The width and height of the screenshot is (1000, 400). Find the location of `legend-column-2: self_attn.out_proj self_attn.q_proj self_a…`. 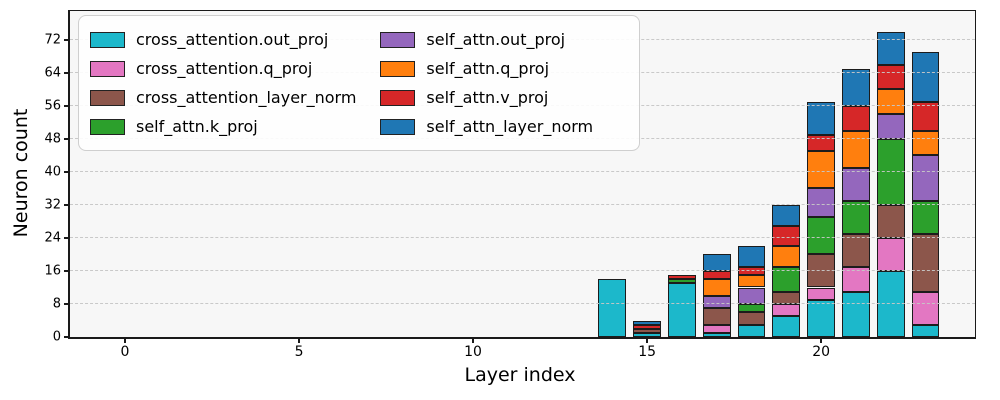

legend-column-2: self_attn.out_proj self_attn.q_proj self_a… is located at coordinates (486, 83).